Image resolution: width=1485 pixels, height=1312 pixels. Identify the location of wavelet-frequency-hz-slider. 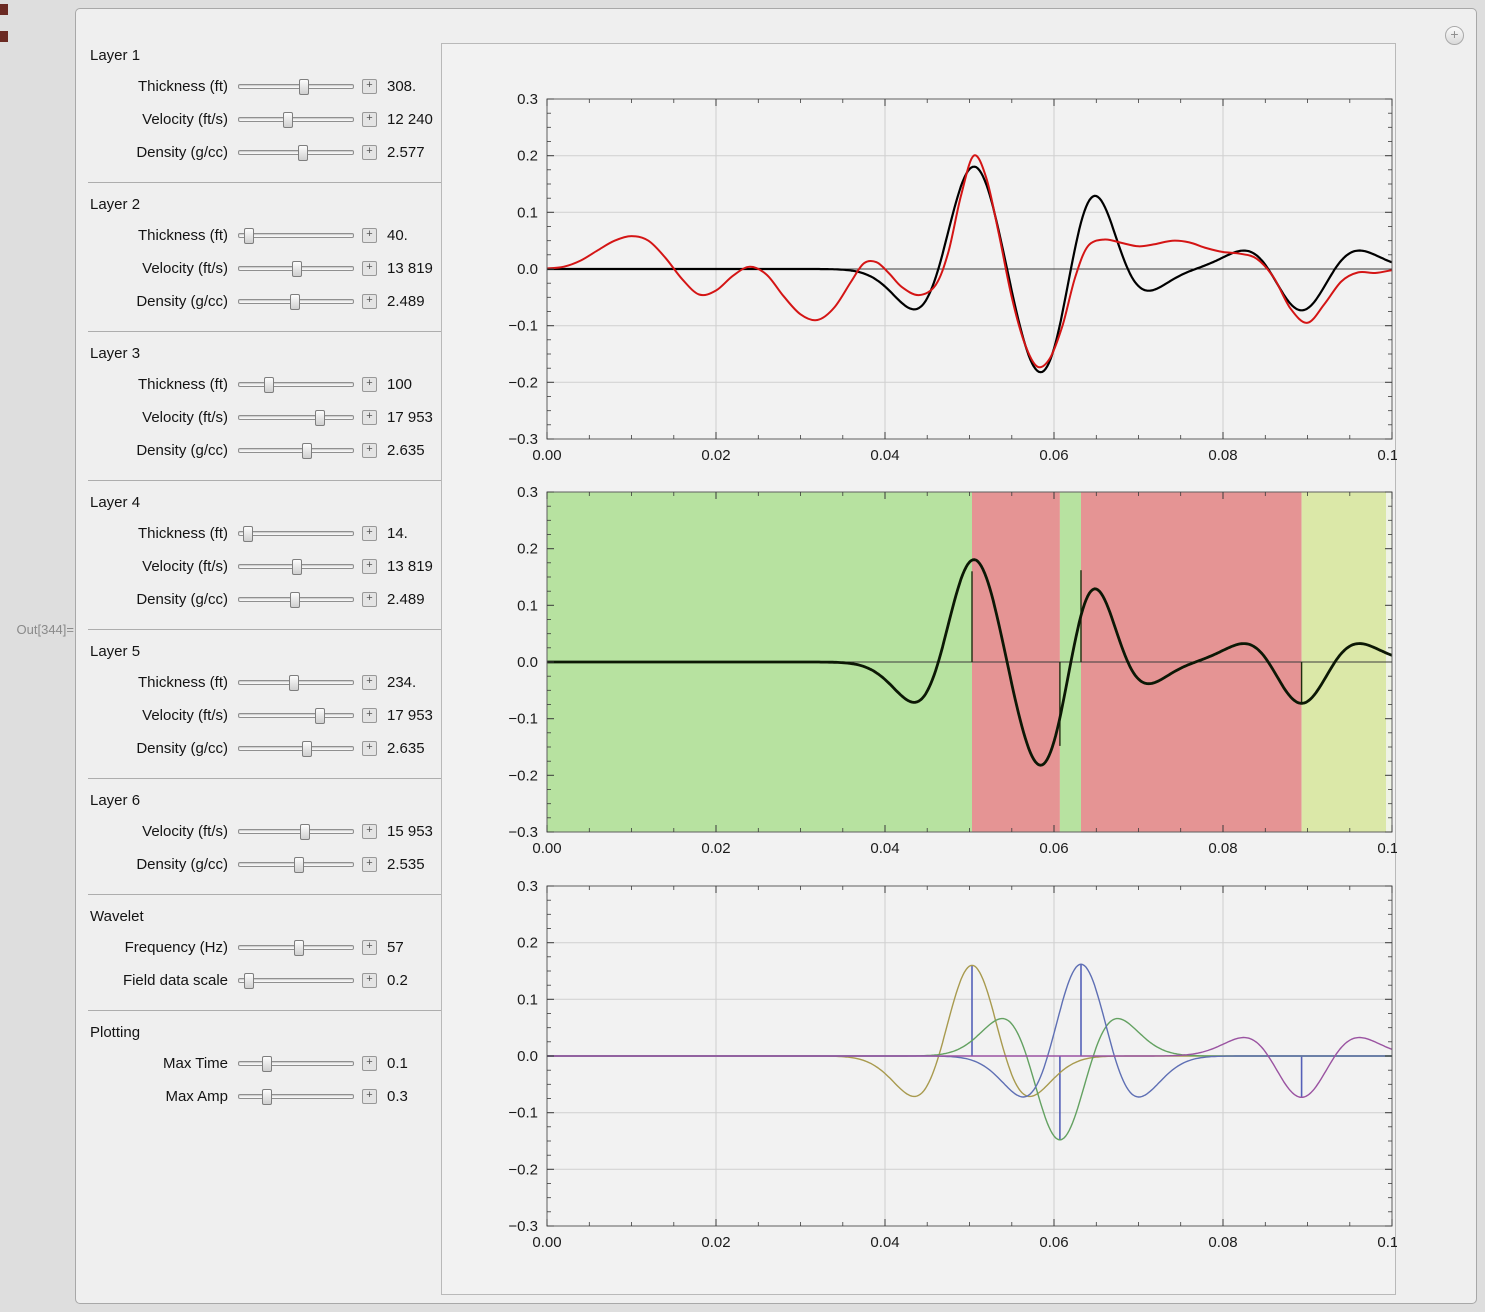
(296, 947).